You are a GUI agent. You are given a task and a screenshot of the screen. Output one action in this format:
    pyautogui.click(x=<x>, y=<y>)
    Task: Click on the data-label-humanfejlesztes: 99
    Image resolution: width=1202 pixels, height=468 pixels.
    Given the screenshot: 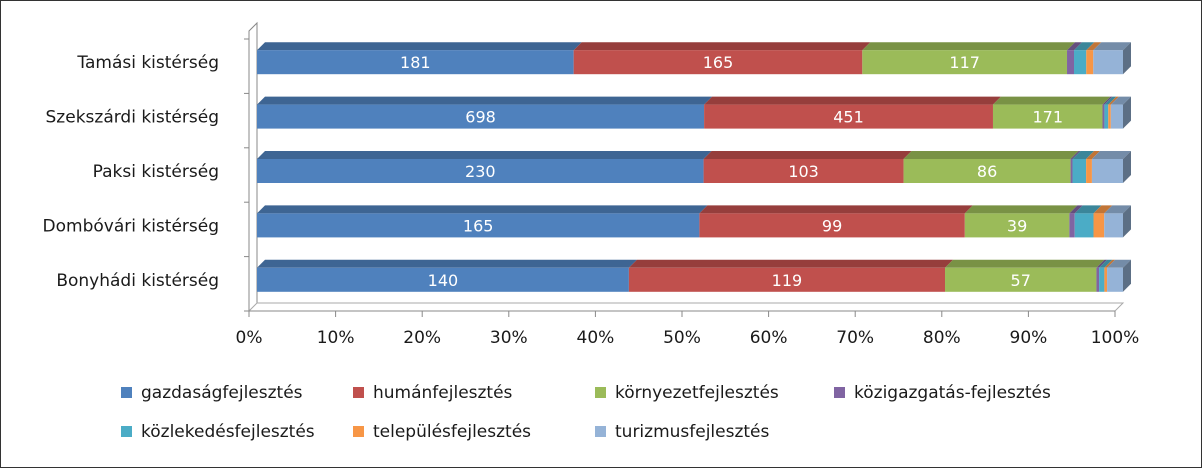 What is the action you would take?
    pyautogui.click(x=832, y=225)
    